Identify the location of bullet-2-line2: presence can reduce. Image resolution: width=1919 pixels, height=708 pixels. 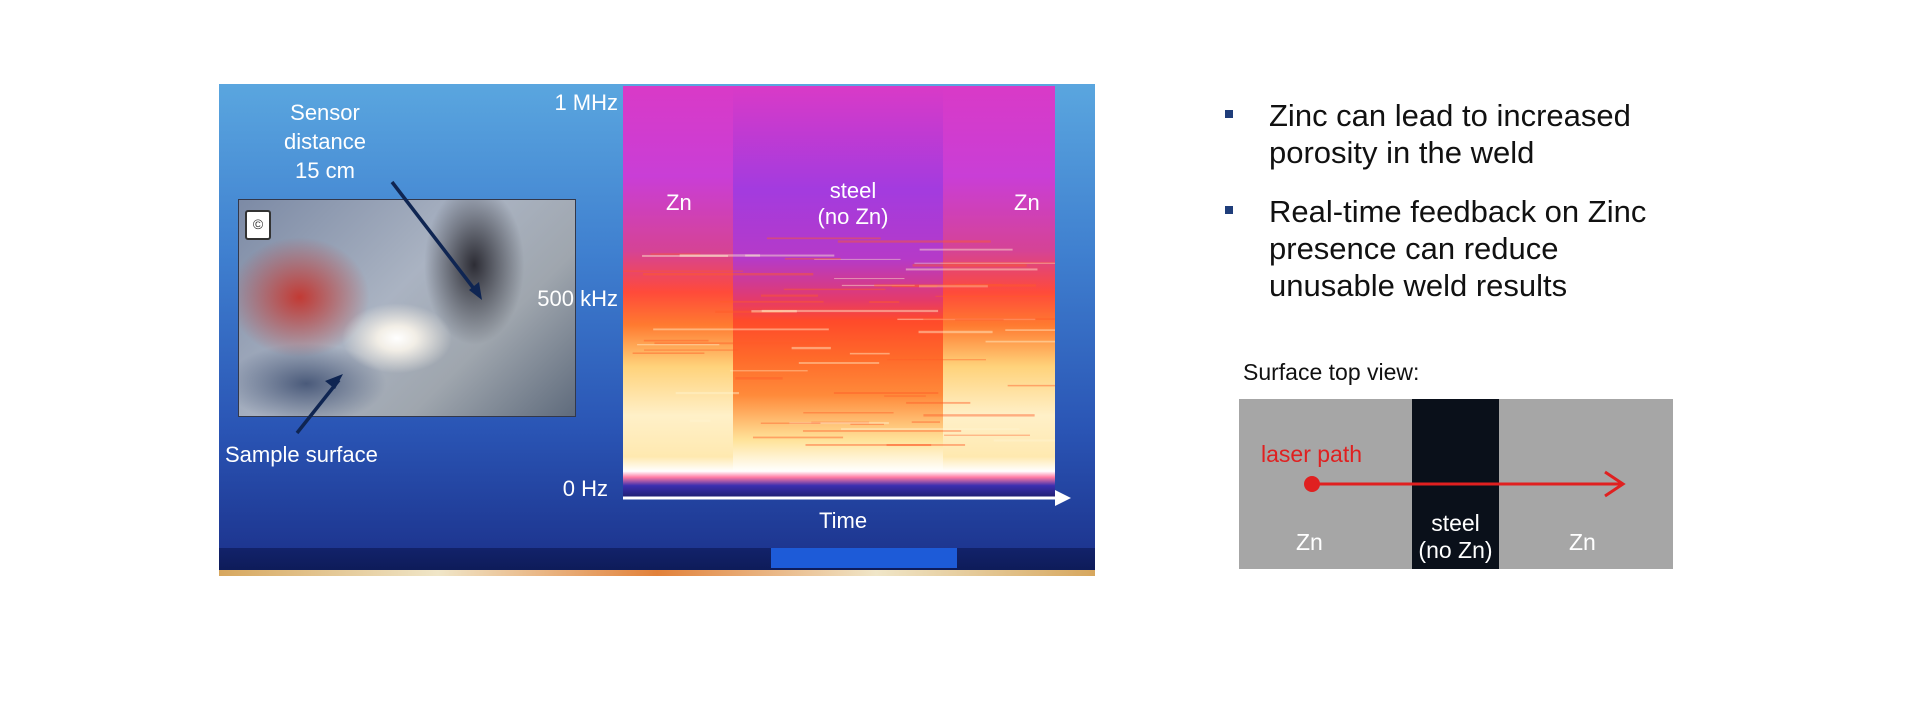
(1414, 248).